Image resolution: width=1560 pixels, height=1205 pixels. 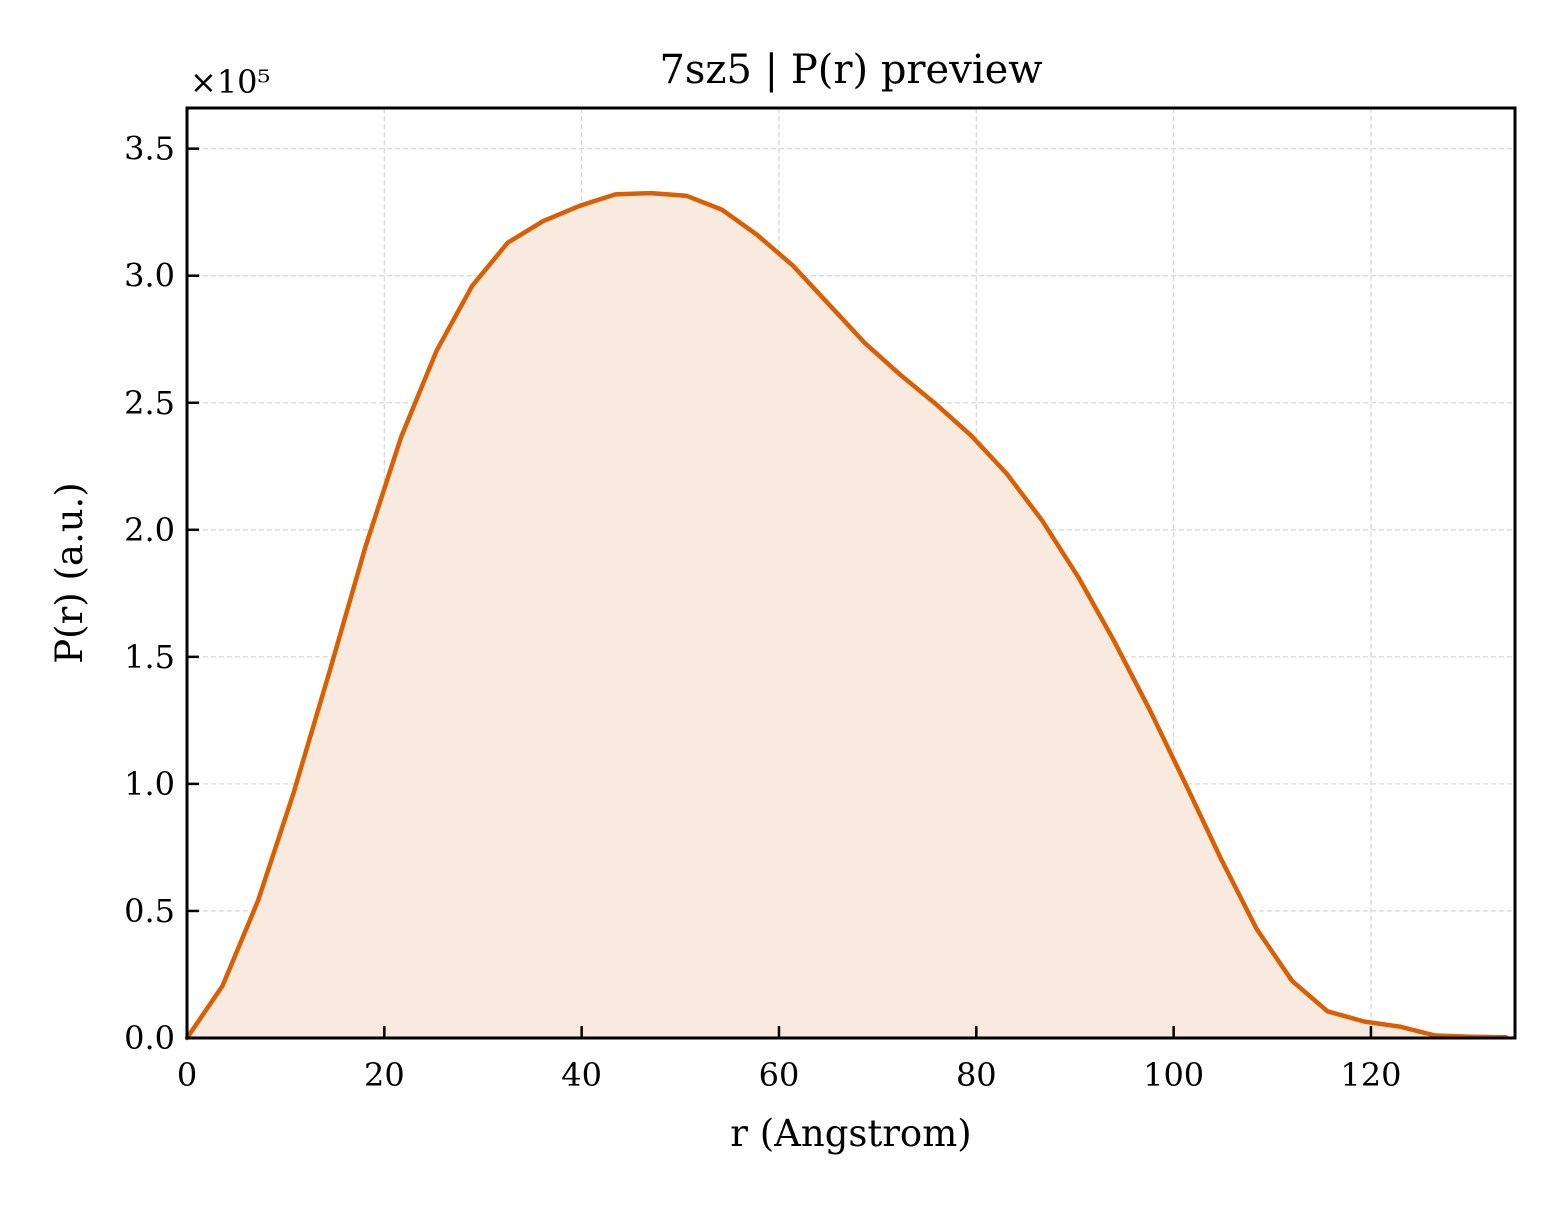 I want to click on x-tick-label: 60, so click(x=779, y=1075).